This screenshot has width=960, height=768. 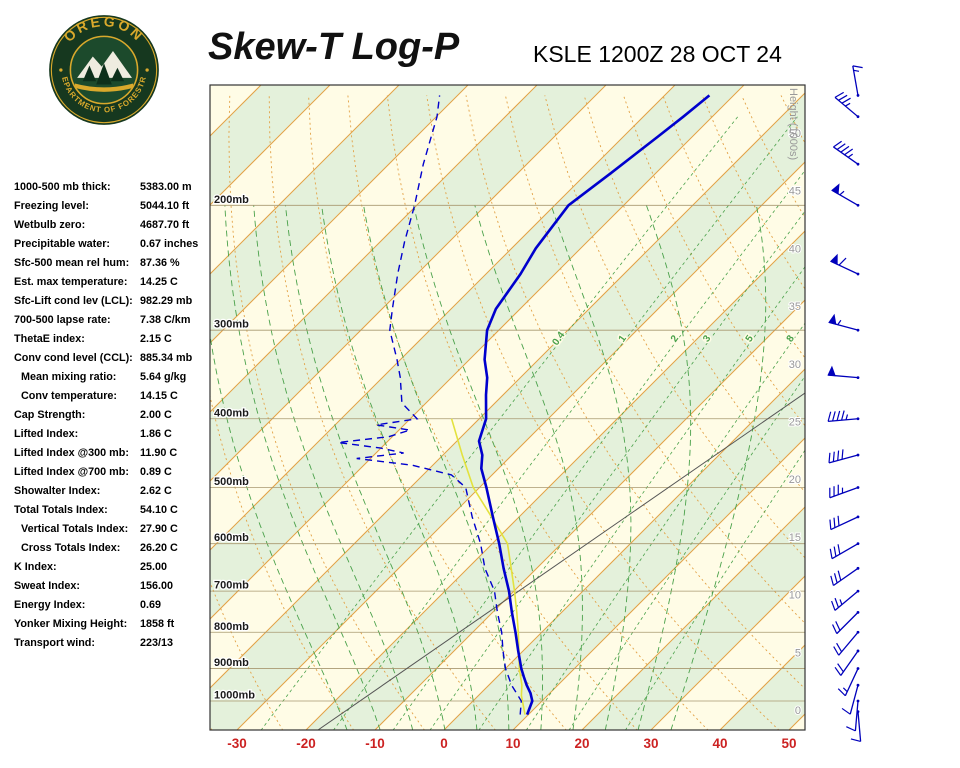 I want to click on index-value: 0.89 C, so click(x=156, y=472).